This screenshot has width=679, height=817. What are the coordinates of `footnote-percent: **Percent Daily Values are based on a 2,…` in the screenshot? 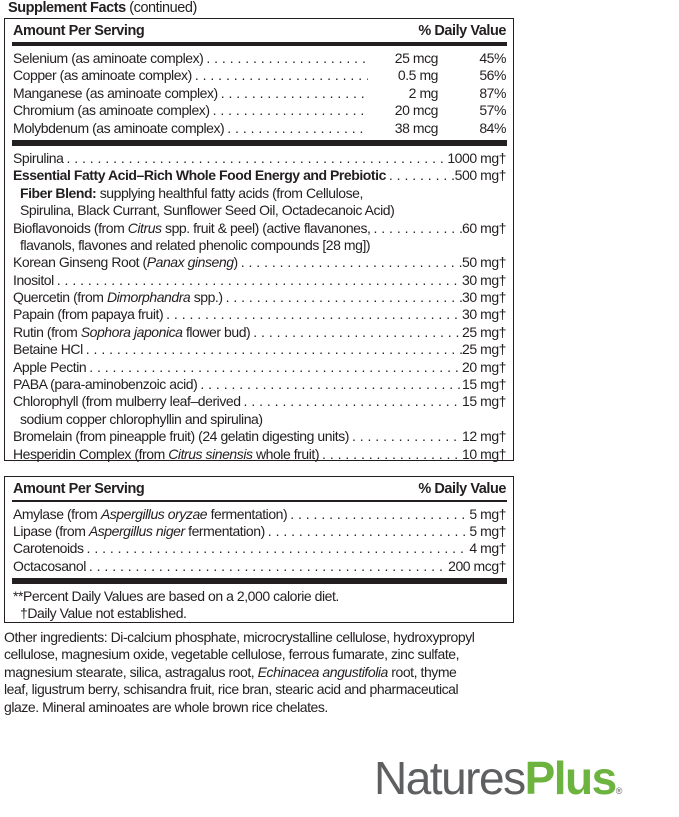 It's located at (176, 596).